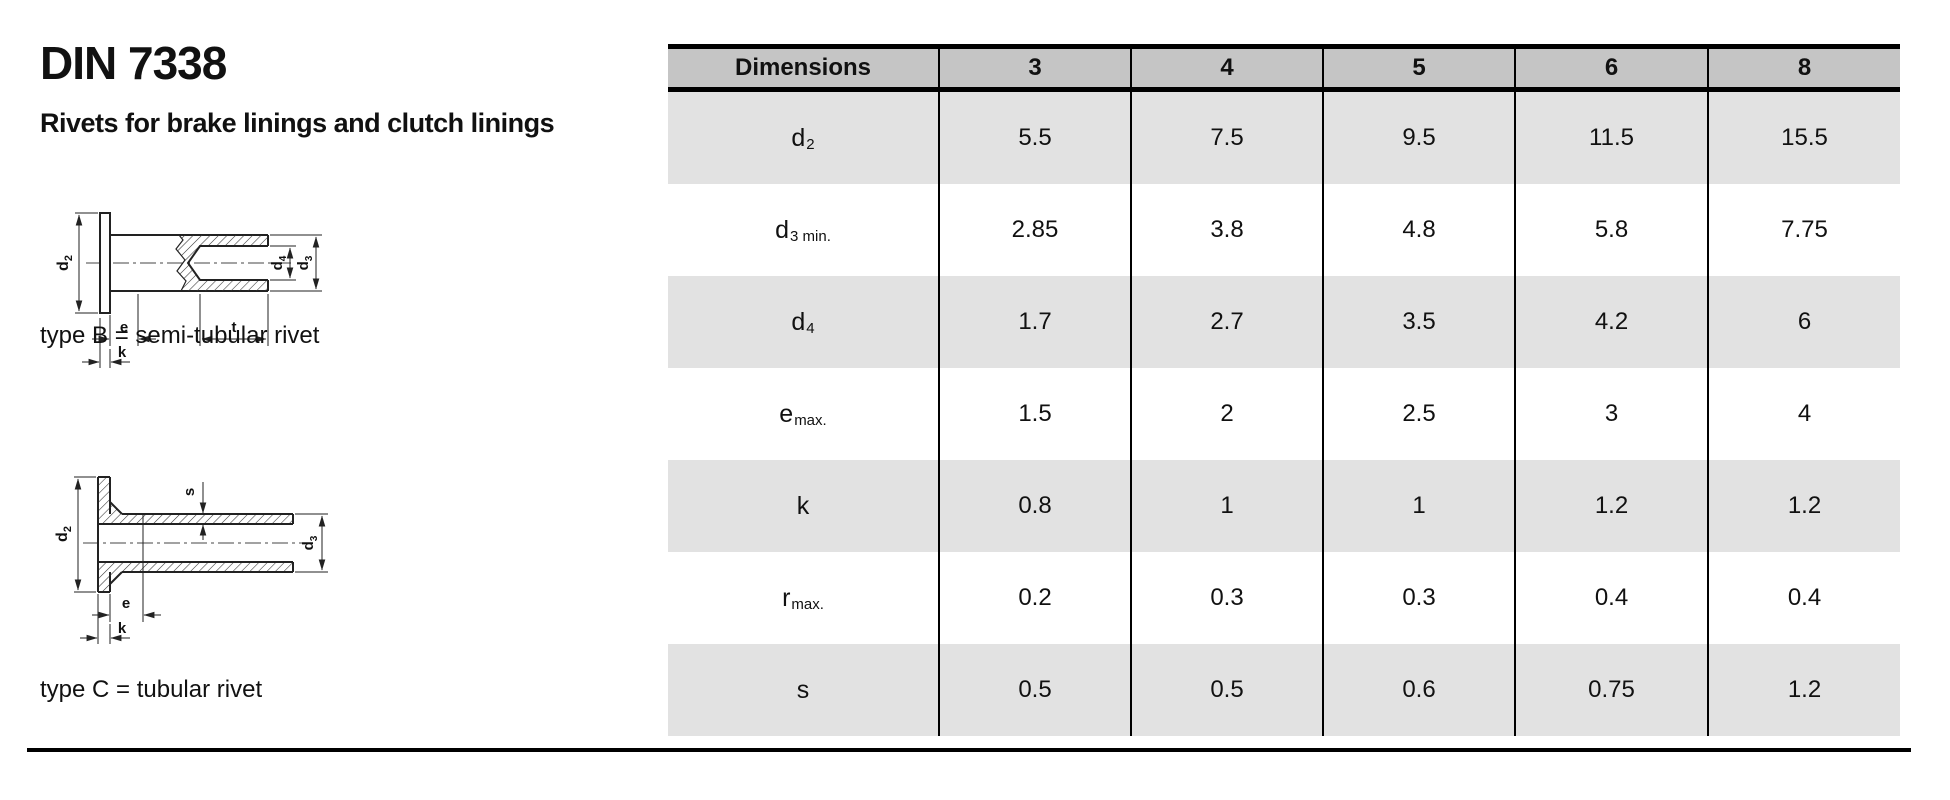 The image size is (1950, 800). Describe the element at coordinates (227, 263) in the screenshot. I see `bore-outline` at that location.